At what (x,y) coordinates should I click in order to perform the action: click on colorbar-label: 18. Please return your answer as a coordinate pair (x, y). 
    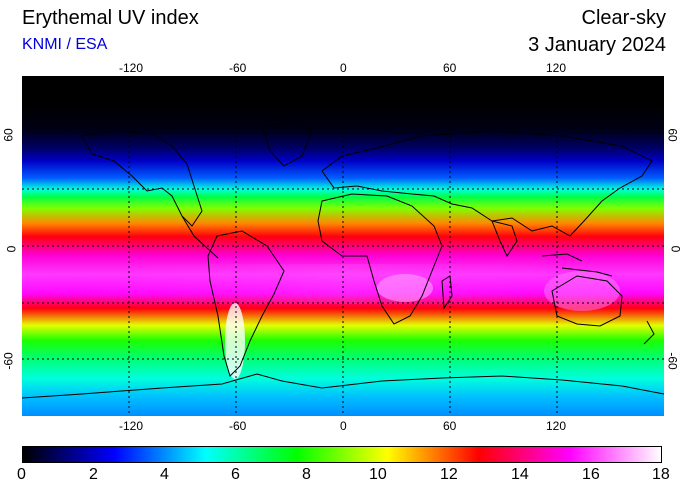
    Looking at the image, I should click on (661, 474).